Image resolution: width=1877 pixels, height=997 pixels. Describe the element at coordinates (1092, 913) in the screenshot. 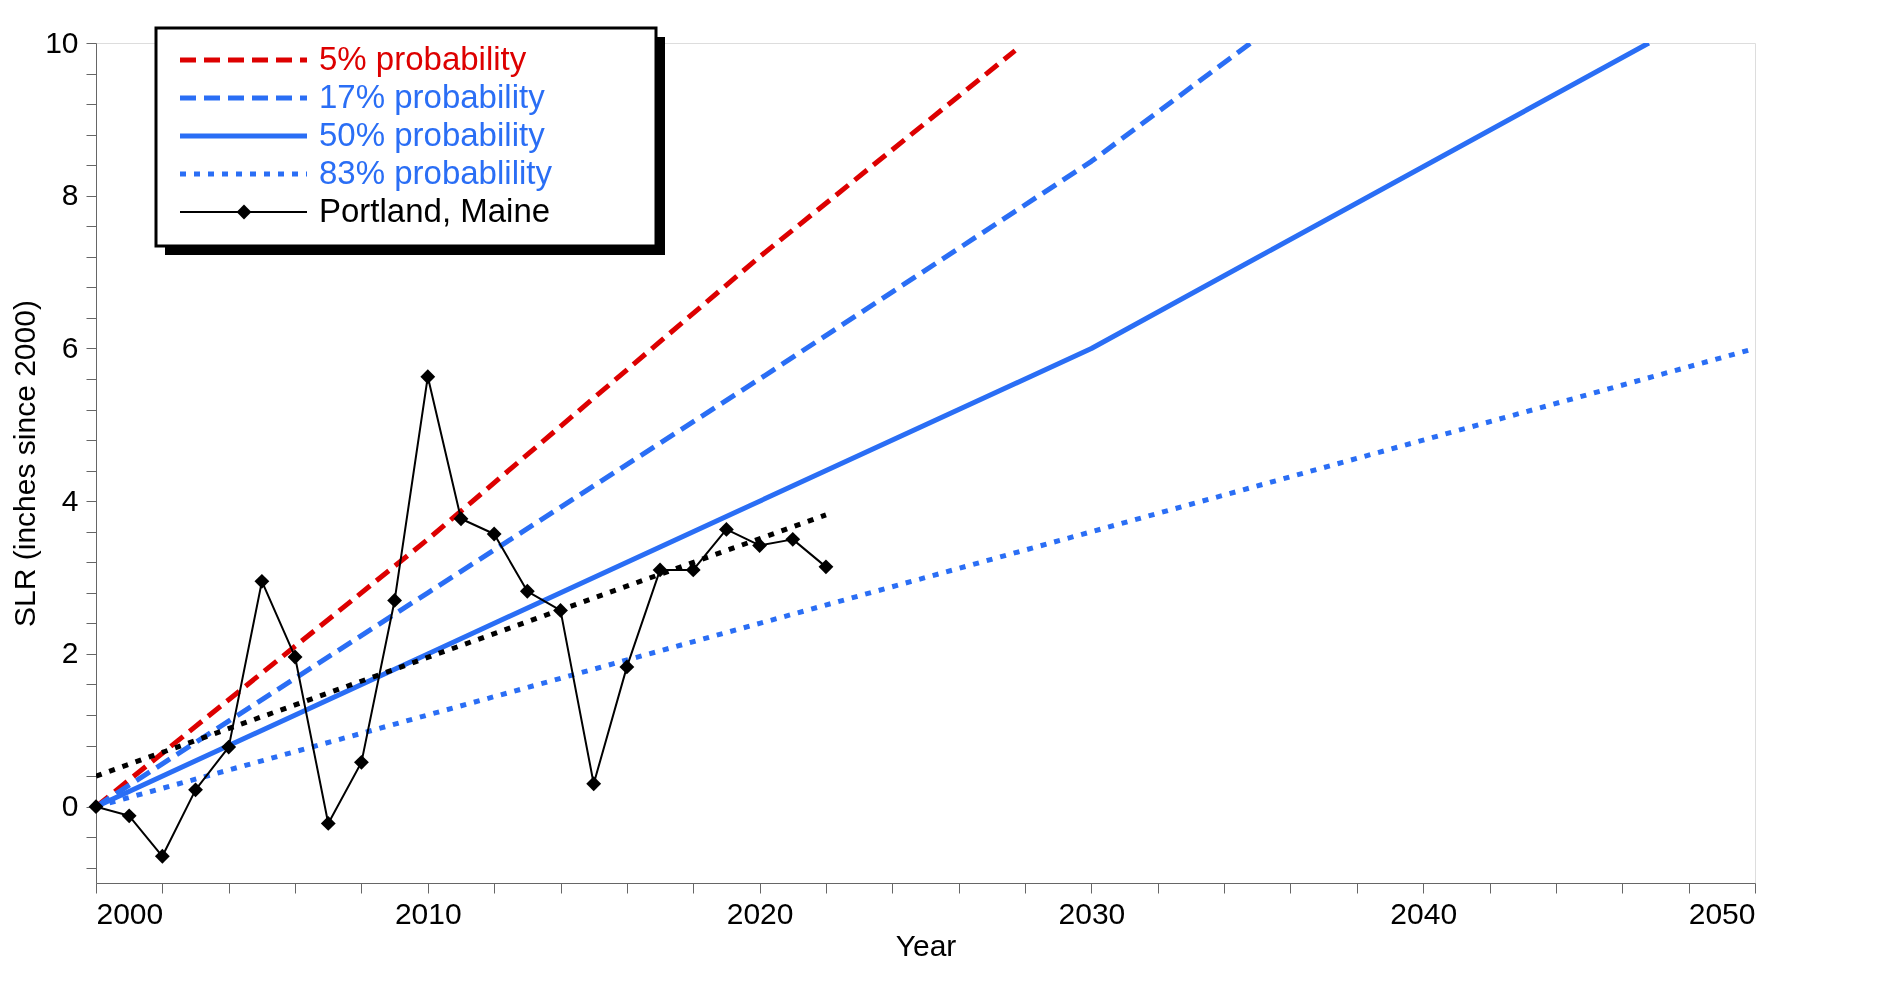

I see `x-tick-label: 2030` at that location.